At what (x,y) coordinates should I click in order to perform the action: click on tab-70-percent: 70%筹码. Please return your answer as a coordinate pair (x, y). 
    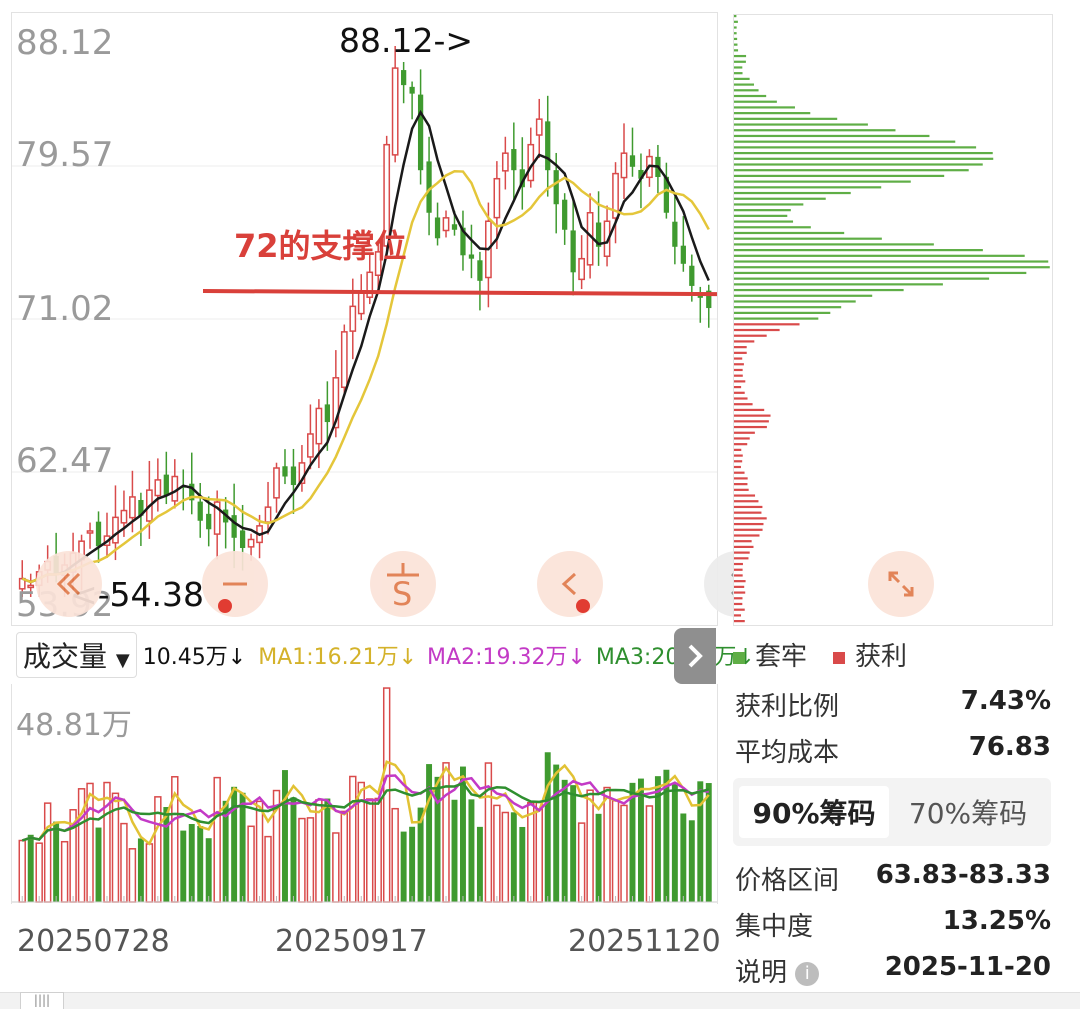
    Looking at the image, I should click on (968, 813).